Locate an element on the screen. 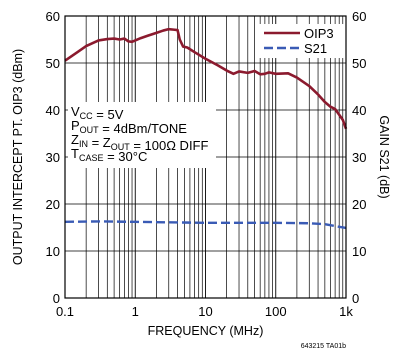  condition-line: TCASE = 30°C is located at coordinates (109, 155).